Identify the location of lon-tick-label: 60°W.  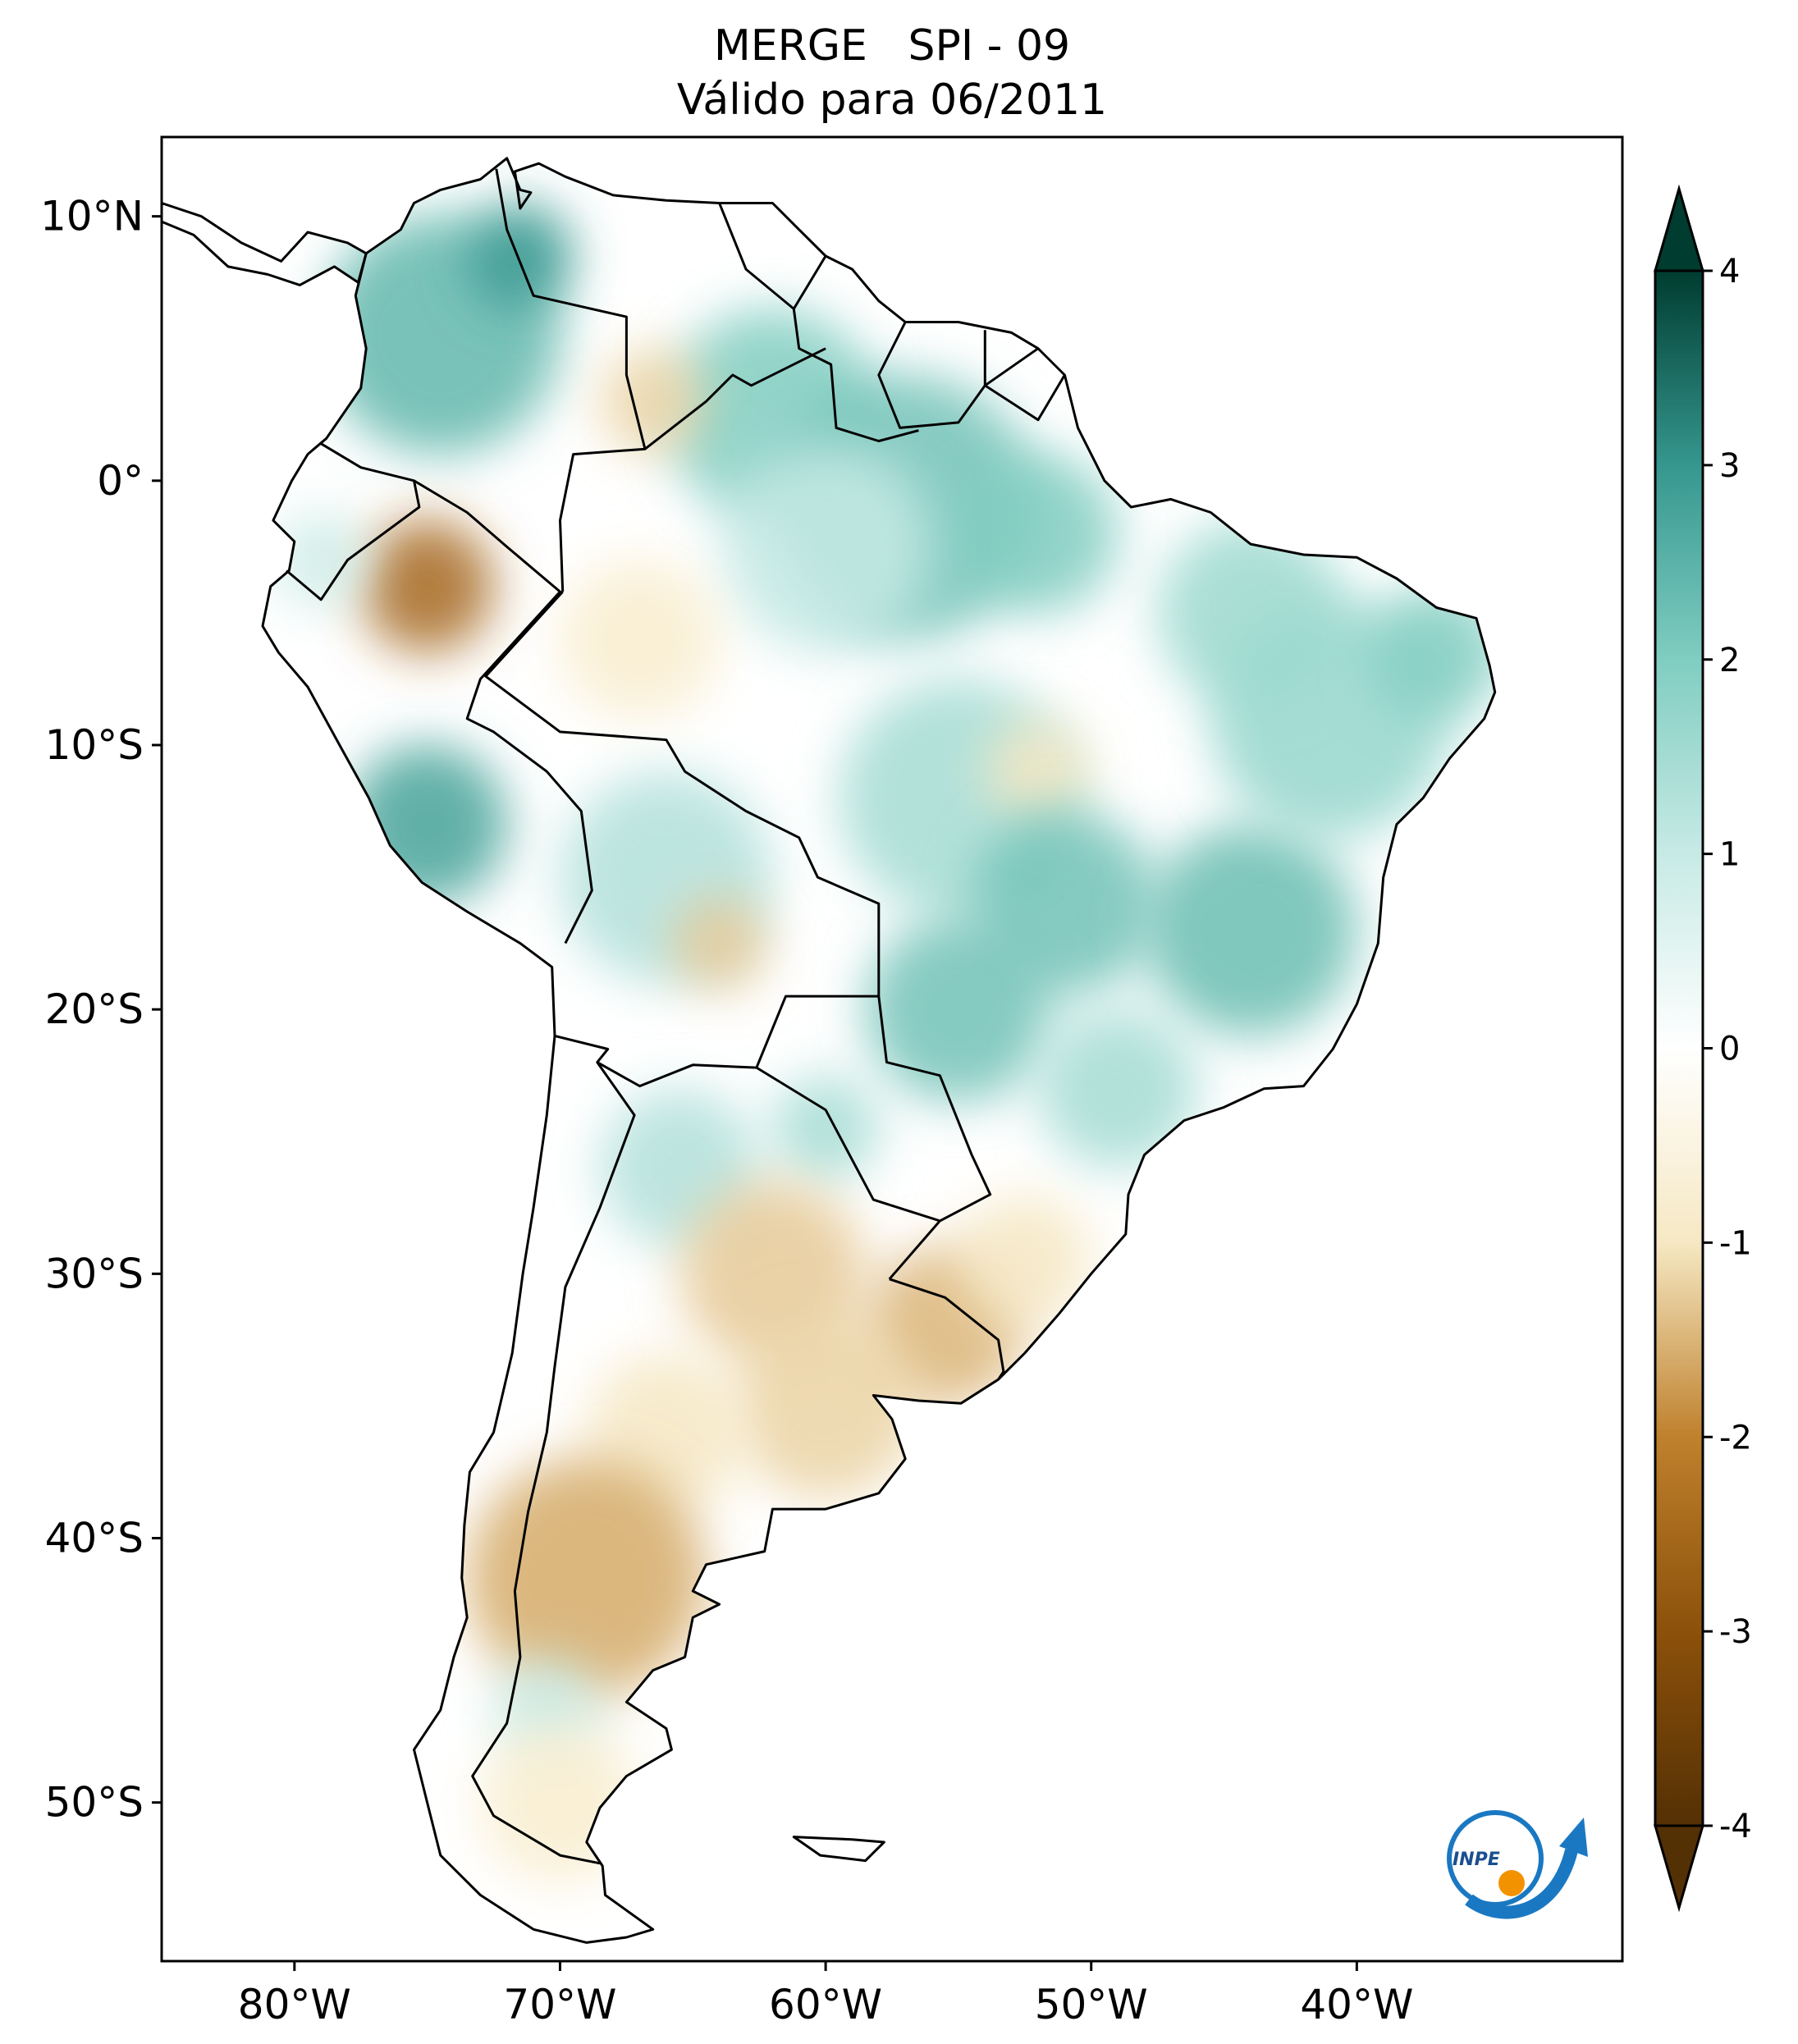
(825, 2005).